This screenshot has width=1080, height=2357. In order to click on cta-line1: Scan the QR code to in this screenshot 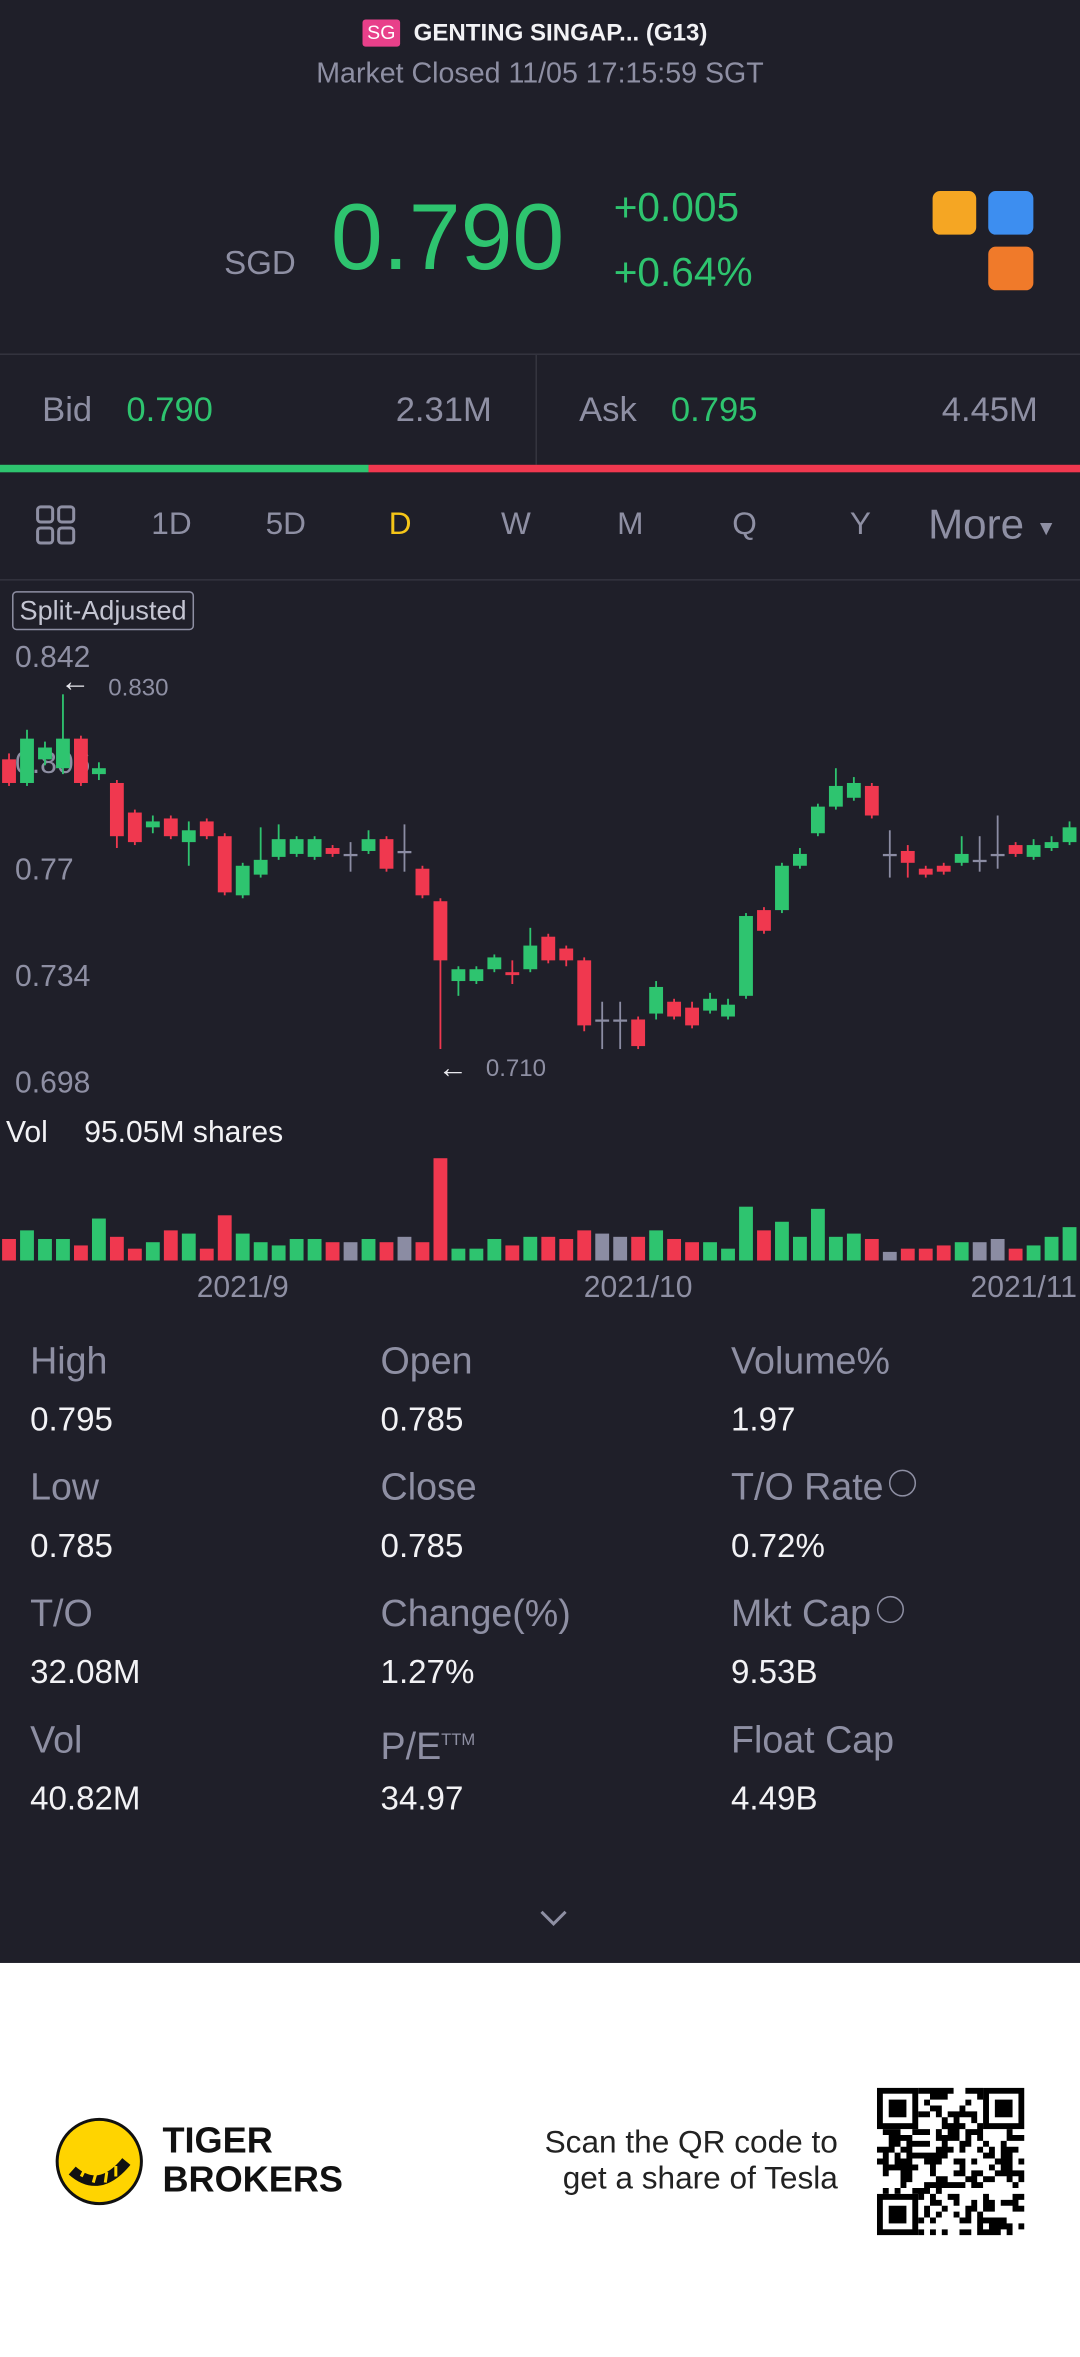, I will do `click(691, 2143)`.